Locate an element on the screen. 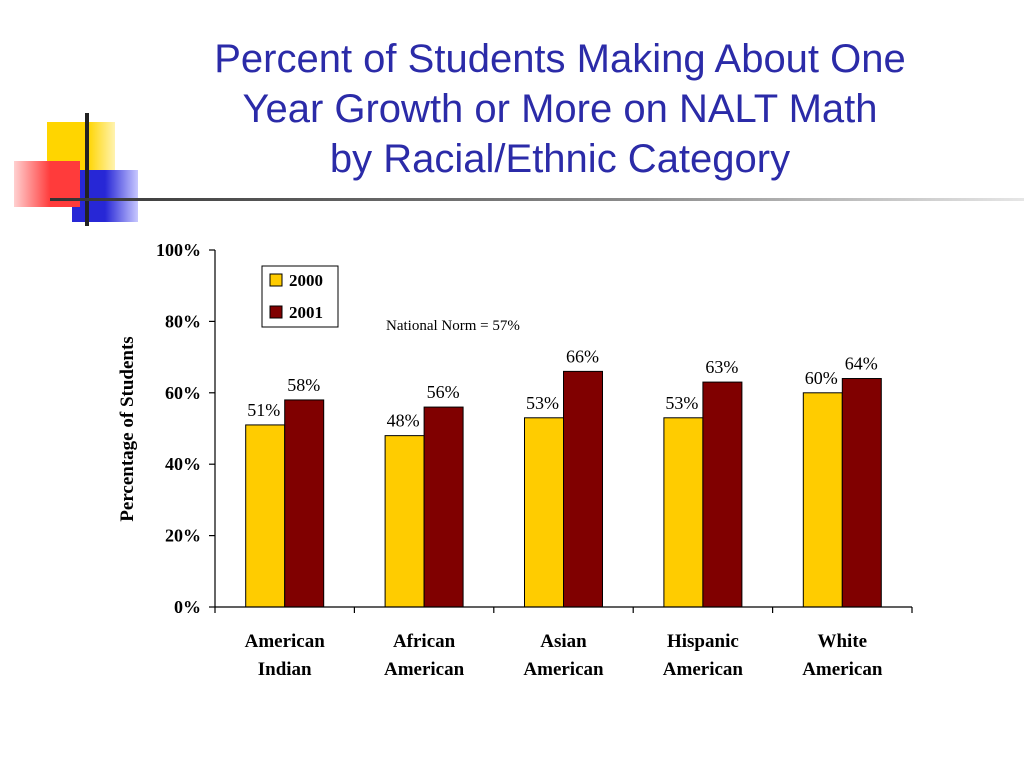 This screenshot has width=1024, height=768. title-line-2: Year Growth or More on NALT Math is located at coordinates (560, 109).